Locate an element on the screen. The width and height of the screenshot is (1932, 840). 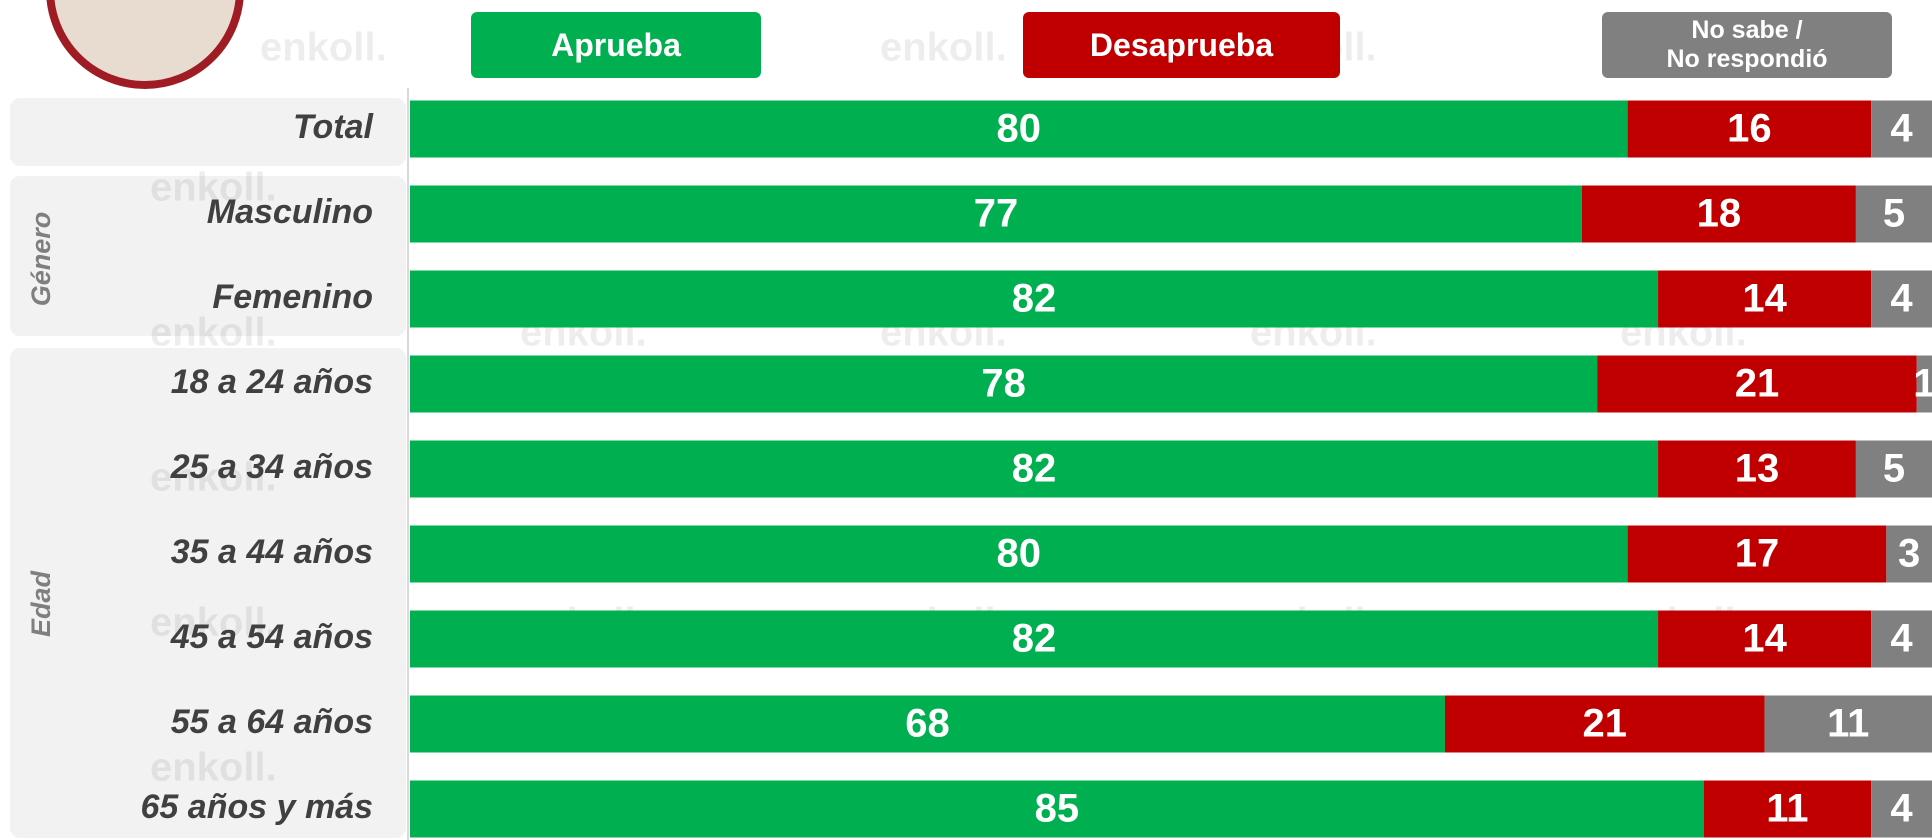
category-label: 35 a 44 años is located at coordinates (272, 552).